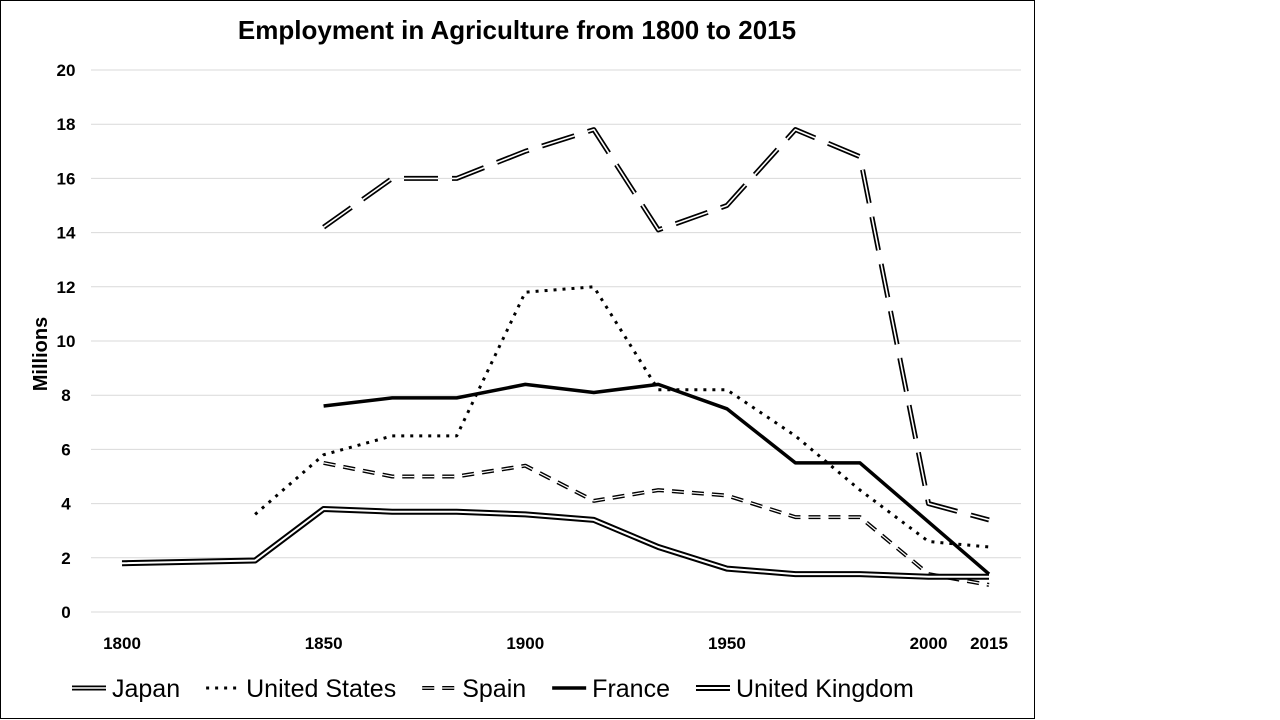 The height and width of the screenshot is (720, 1280). I want to click on series-line-united-kingdom-inner, so click(555, 543).